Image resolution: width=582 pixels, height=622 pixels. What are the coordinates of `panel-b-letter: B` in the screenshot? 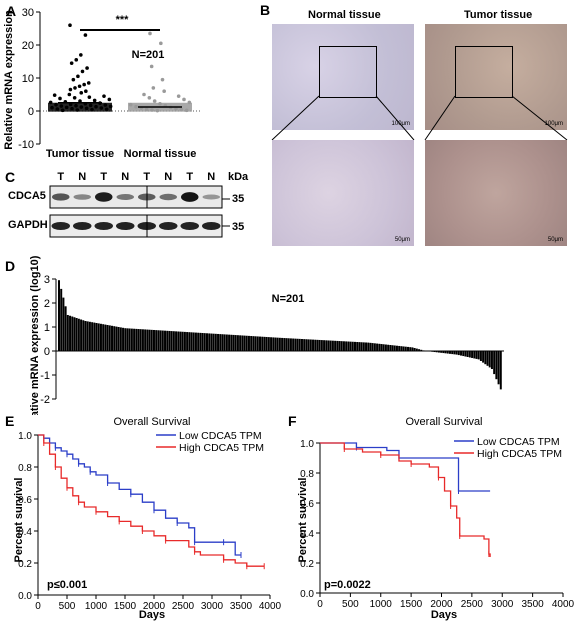 It's located at (265, 10).